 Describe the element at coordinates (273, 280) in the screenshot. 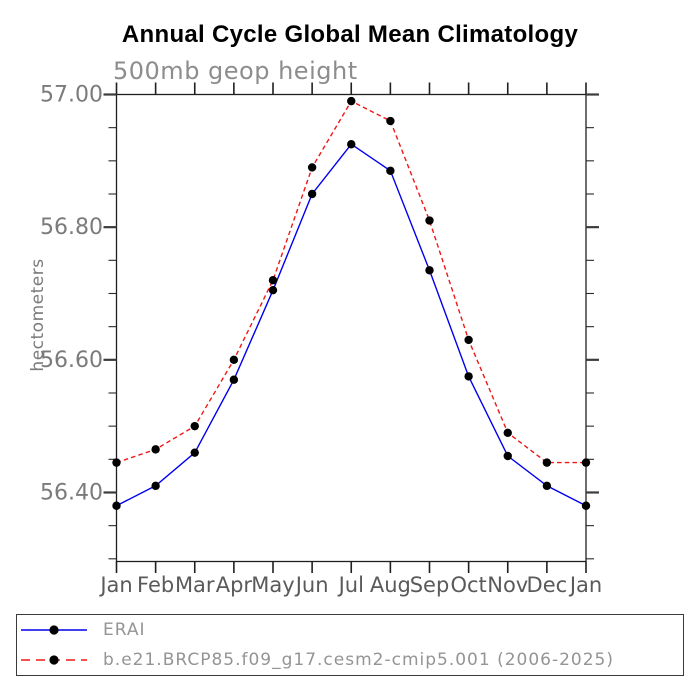

I see `data-point-s1-May` at that location.